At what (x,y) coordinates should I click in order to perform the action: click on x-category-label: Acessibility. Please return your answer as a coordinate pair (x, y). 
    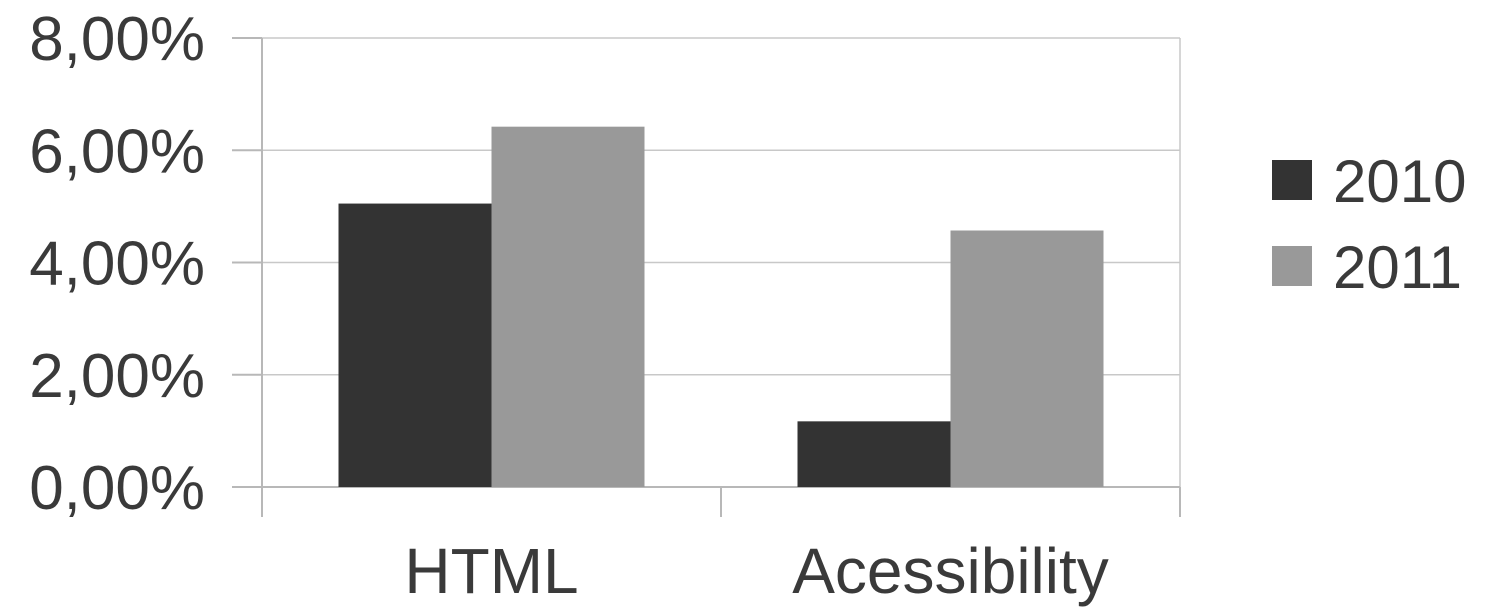
    Looking at the image, I should click on (950, 571).